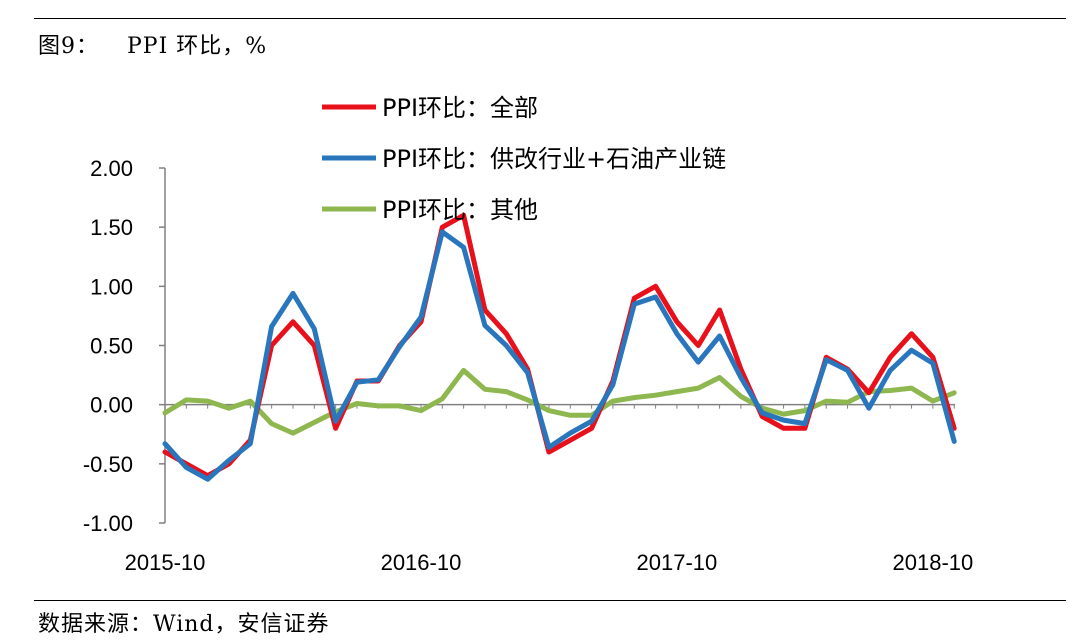 This screenshot has width=1080, height=643. I want to click on legend: PPI环比：全部 PPI环比：供改行业+石油产业链 PPI环比：其他, so click(524, 159).